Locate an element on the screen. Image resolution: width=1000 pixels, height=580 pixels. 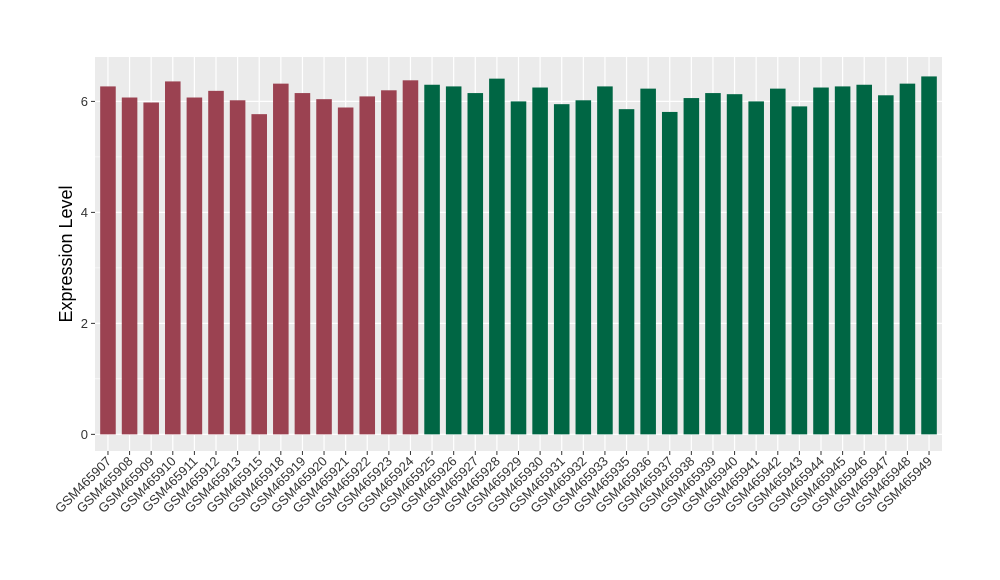
bar-GSM465929 is located at coordinates (518, 268).